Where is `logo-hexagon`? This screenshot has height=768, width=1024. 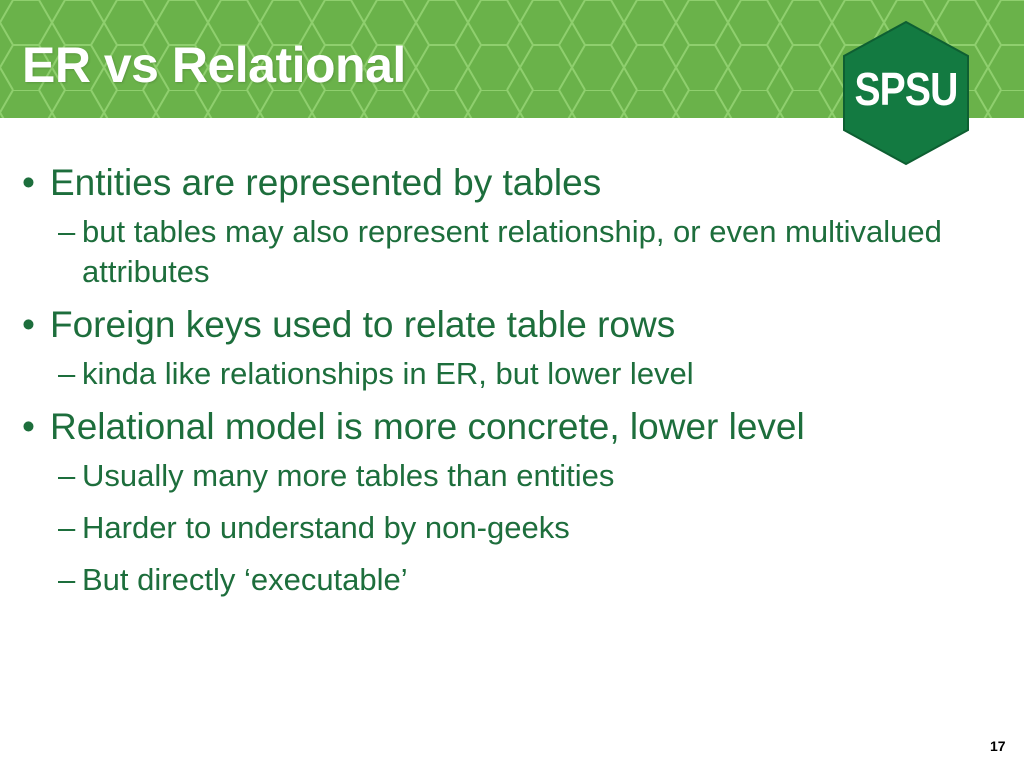
logo-hexagon is located at coordinates (906, 93).